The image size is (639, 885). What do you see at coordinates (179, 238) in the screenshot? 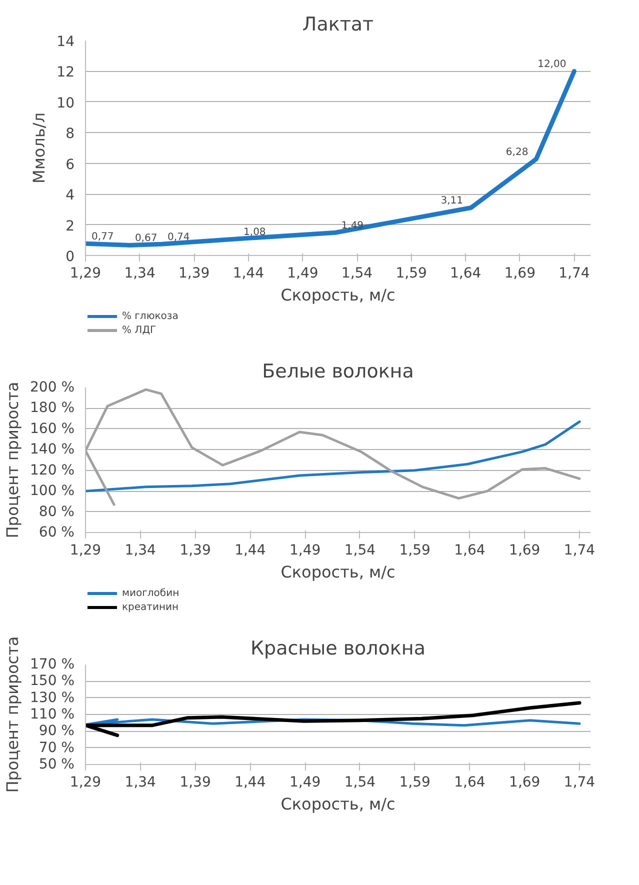
I see `data-label: 0,74` at bounding box center [179, 238].